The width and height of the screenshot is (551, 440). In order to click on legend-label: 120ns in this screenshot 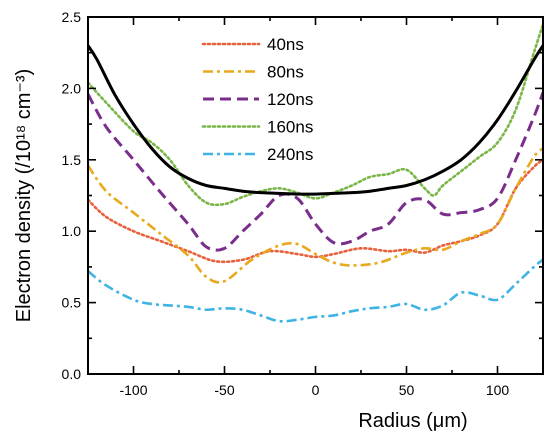, I will do `click(290, 99)`.